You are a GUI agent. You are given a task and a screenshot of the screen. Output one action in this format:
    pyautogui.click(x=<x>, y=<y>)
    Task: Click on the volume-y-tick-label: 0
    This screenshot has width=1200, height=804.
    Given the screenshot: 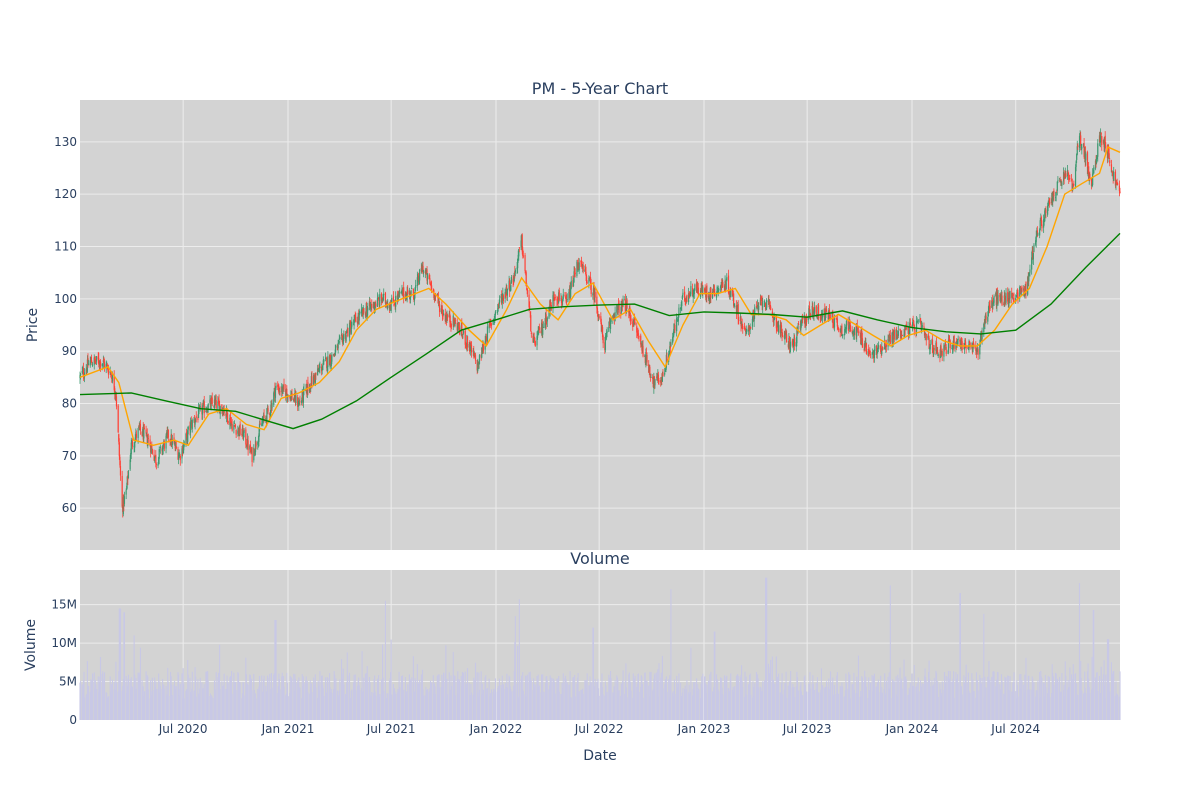 What is the action you would take?
    pyautogui.click(x=73, y=720)
    